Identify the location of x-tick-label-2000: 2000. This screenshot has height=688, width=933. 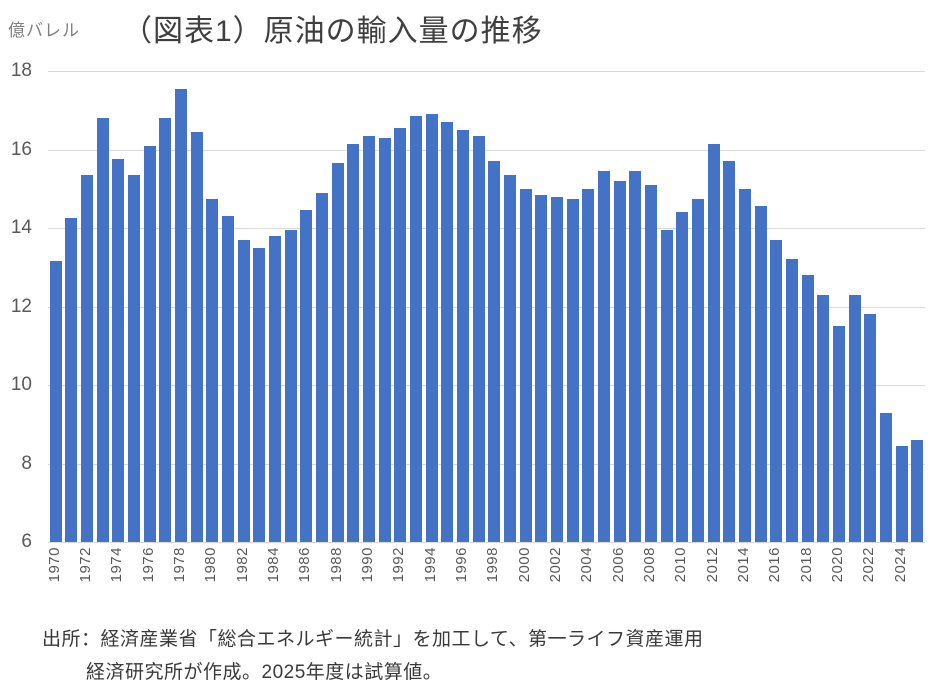
(524, 565).